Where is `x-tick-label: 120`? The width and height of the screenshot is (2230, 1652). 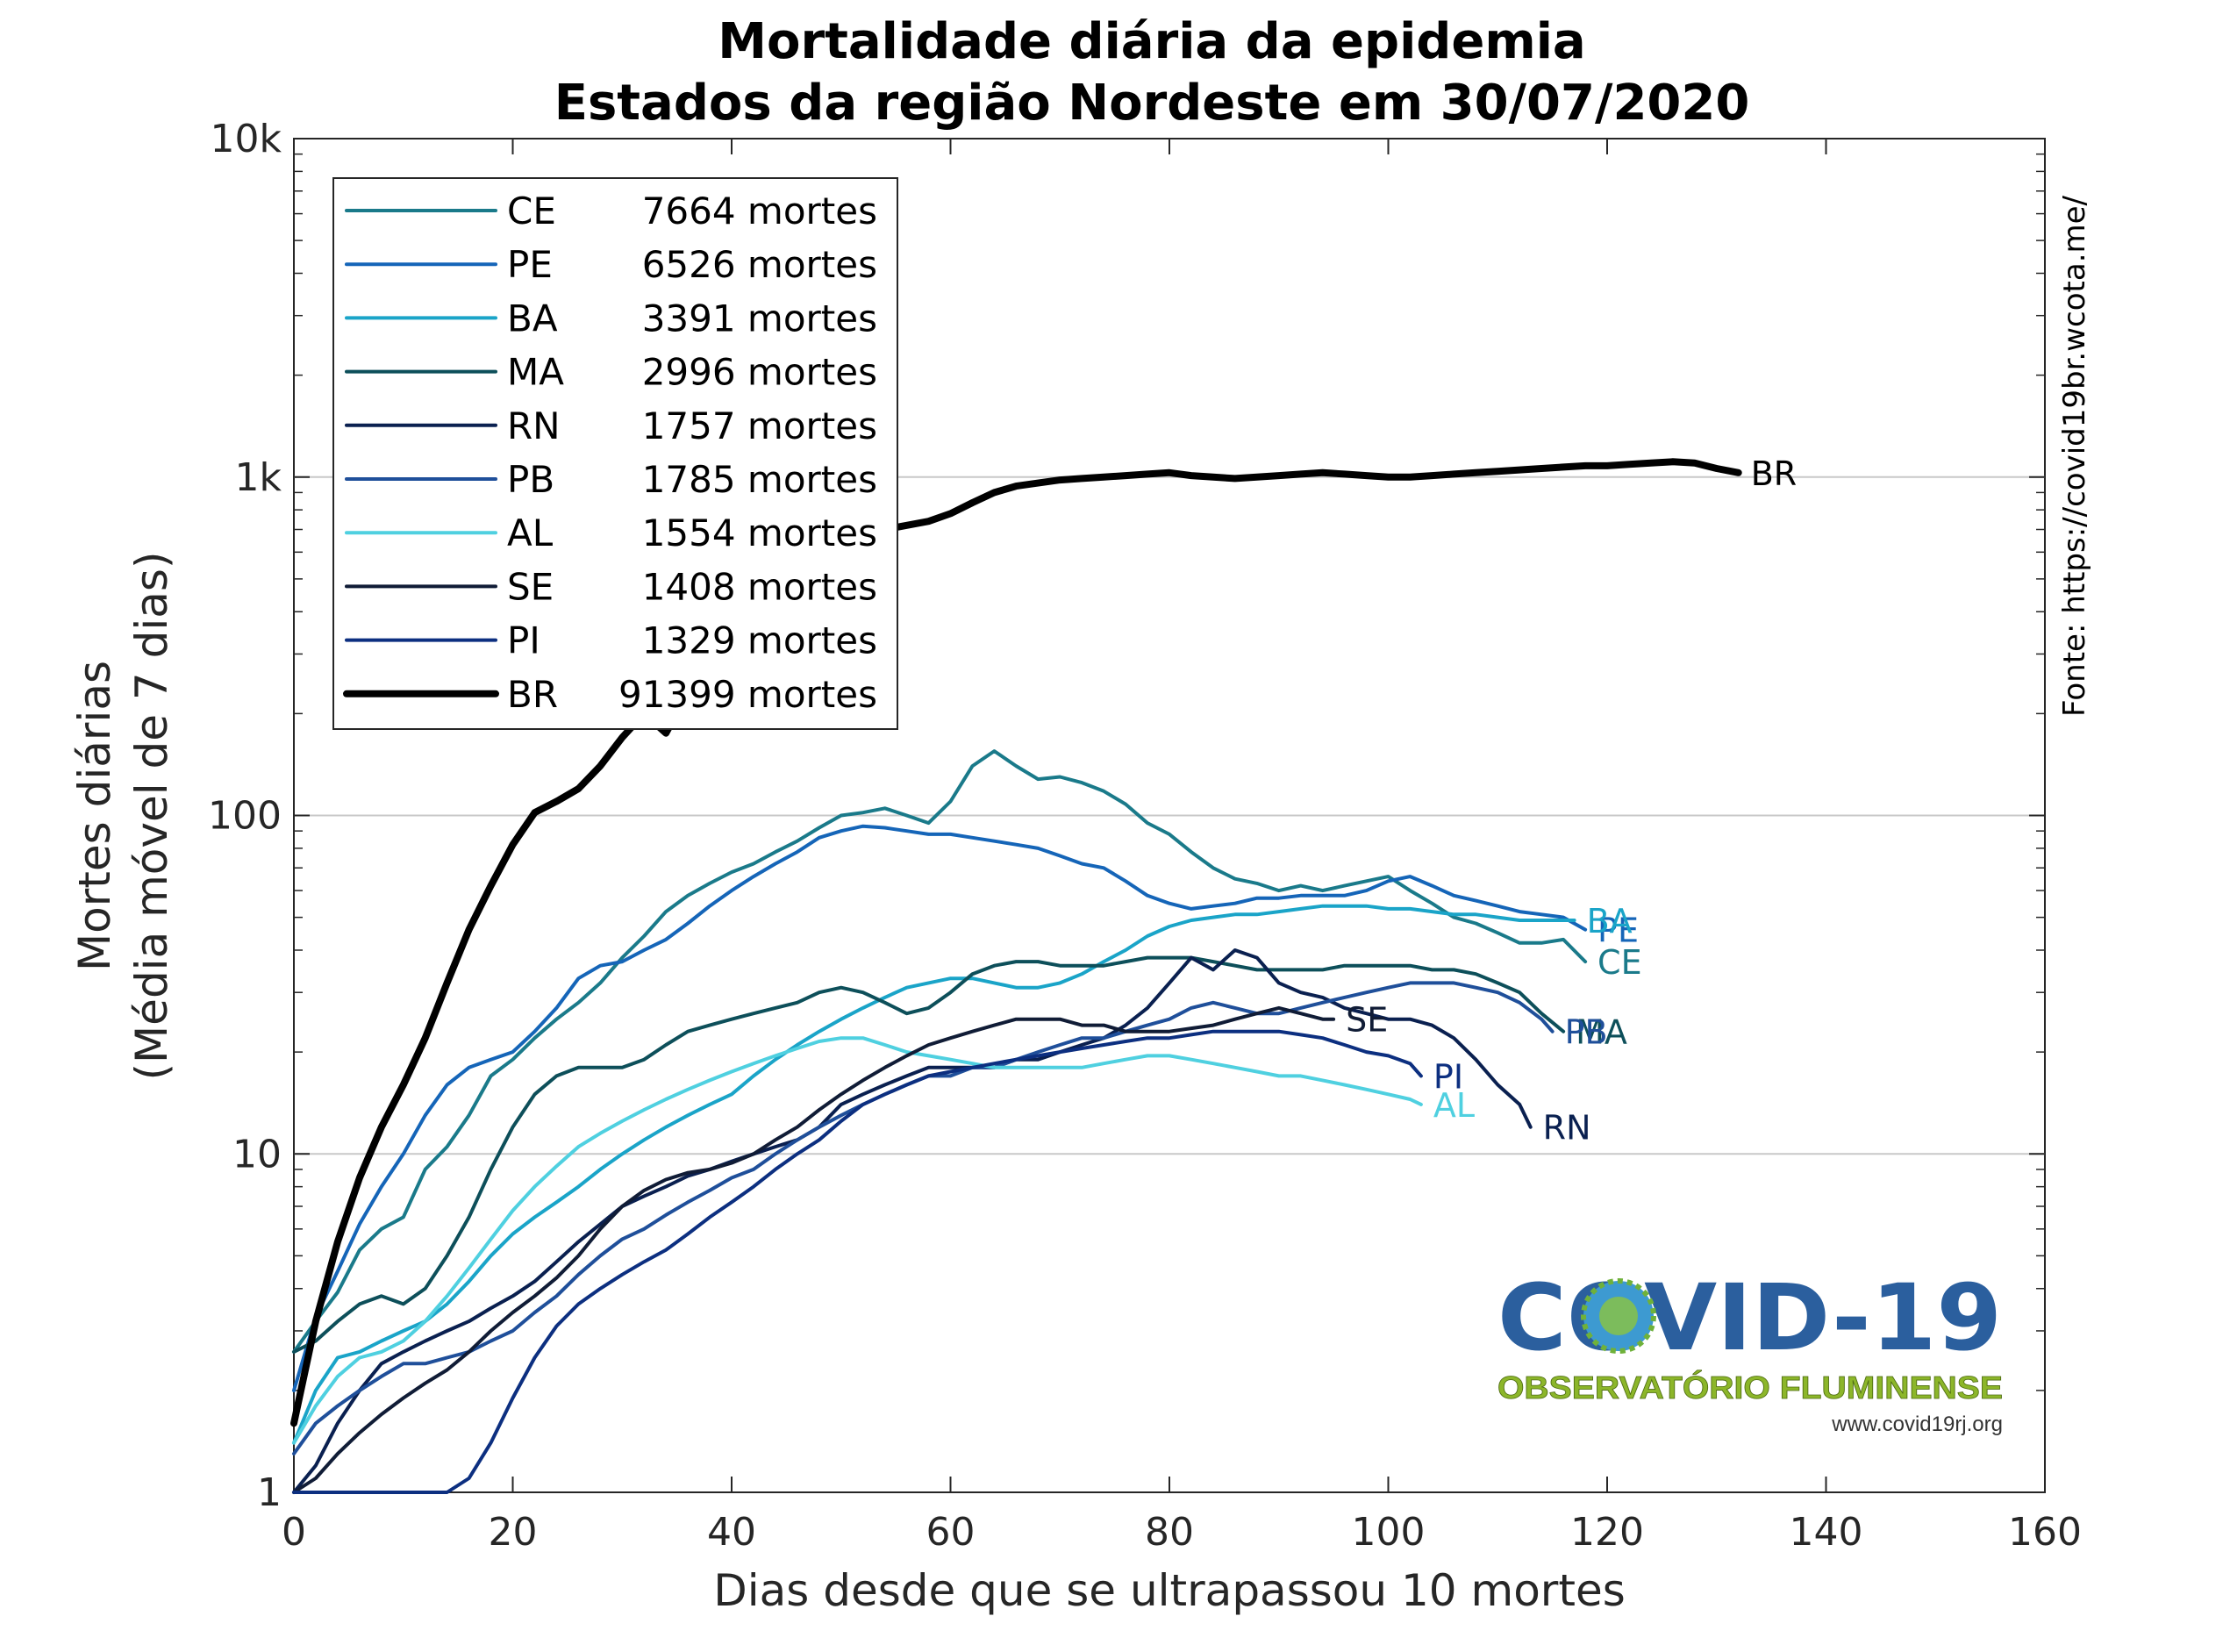
x-tick-label: 120 is located at coordinates (1607, 1533).